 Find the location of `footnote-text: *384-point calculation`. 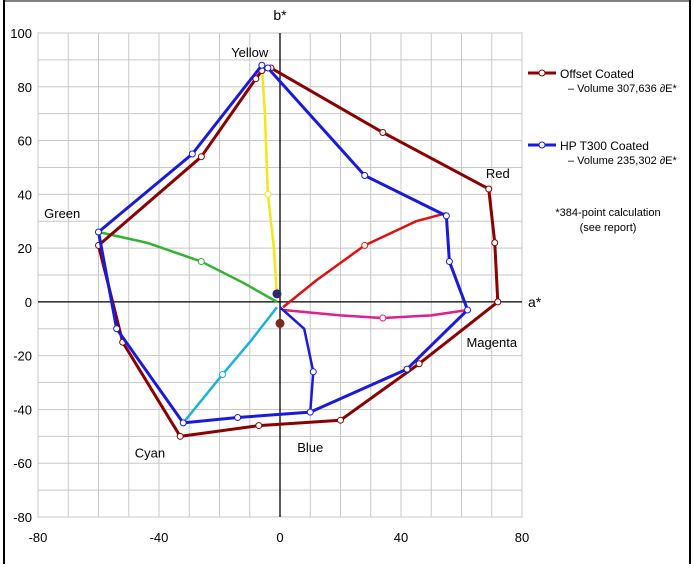

footnote-text: *384-point calculation is located at coordinates (607, 213).